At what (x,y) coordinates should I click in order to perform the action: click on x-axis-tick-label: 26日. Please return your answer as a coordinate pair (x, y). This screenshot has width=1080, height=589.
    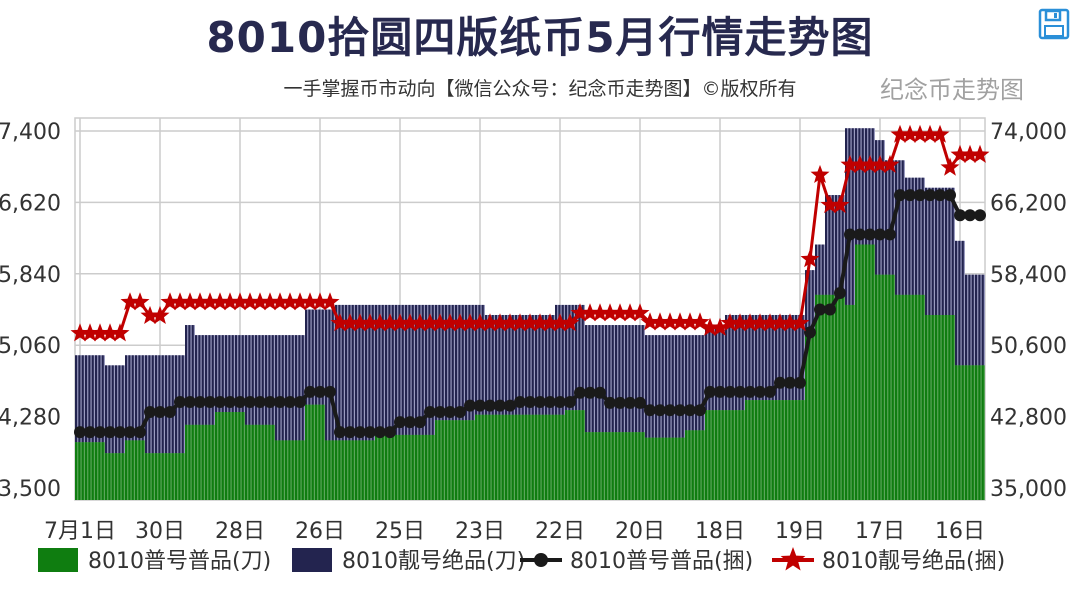
    Looking at the image, I should click on (320, 531).